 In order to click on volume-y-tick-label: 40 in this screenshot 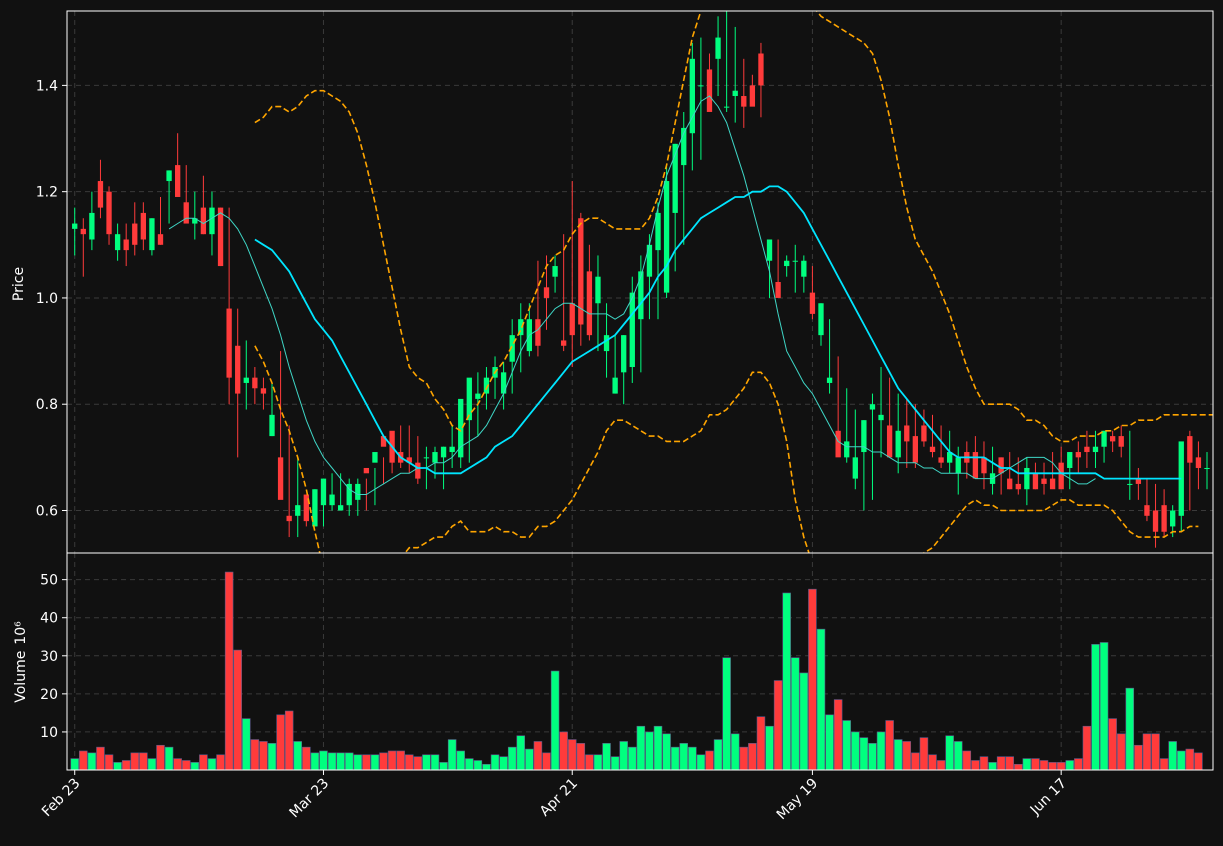, I will do `click(49, 619)`.